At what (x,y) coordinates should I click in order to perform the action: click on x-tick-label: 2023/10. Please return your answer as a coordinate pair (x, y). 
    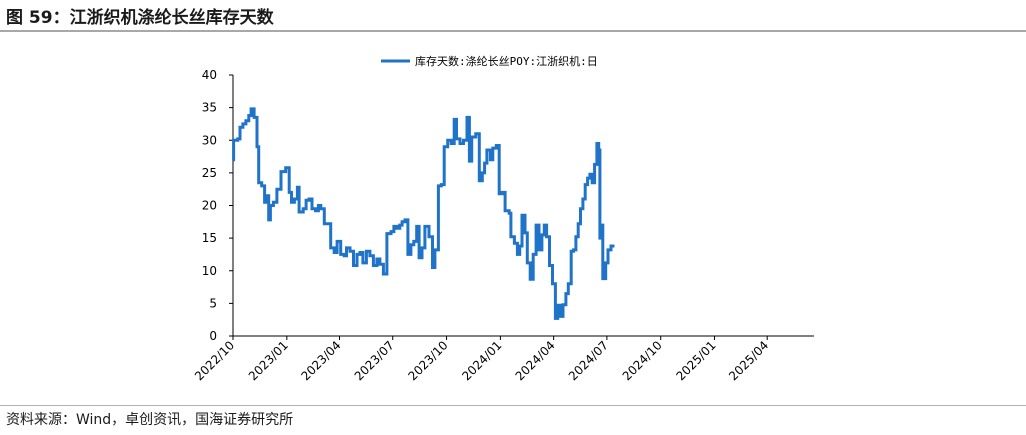
    Looking at the image, I should click on (428, 360).